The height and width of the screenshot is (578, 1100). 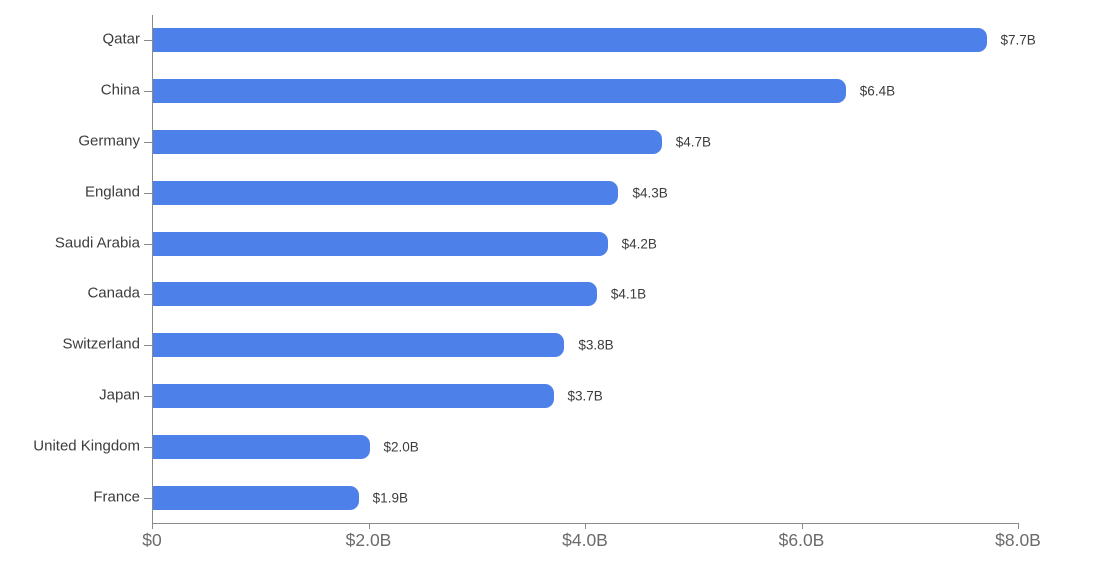 I want to click on x-axis-tick-label: $6.0B, so click(x=801, y=540).